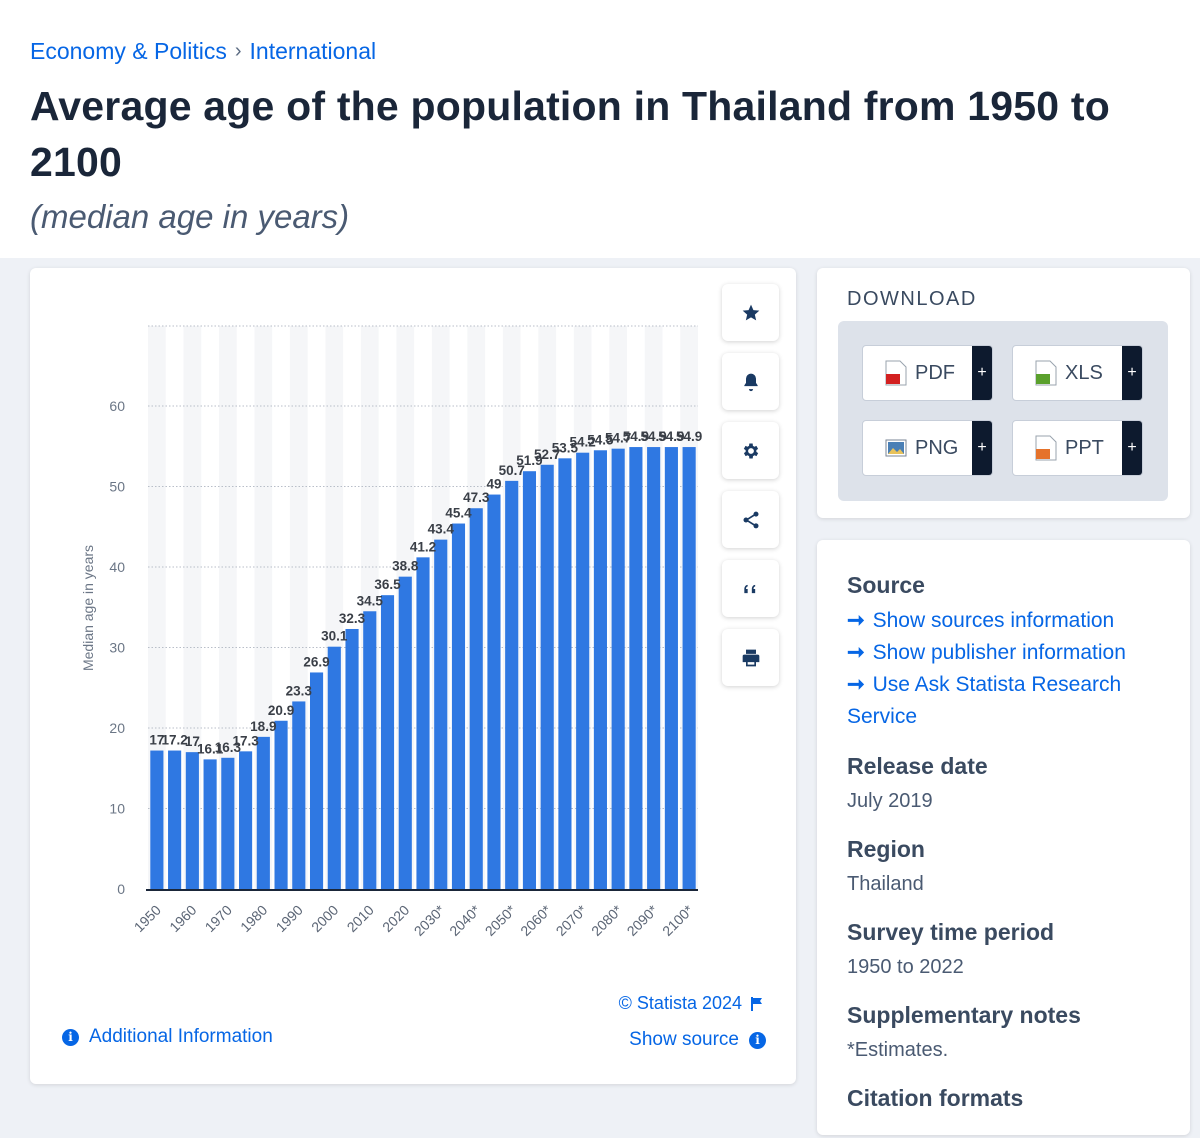  I want to click on bar-1985, so click(281, 804).